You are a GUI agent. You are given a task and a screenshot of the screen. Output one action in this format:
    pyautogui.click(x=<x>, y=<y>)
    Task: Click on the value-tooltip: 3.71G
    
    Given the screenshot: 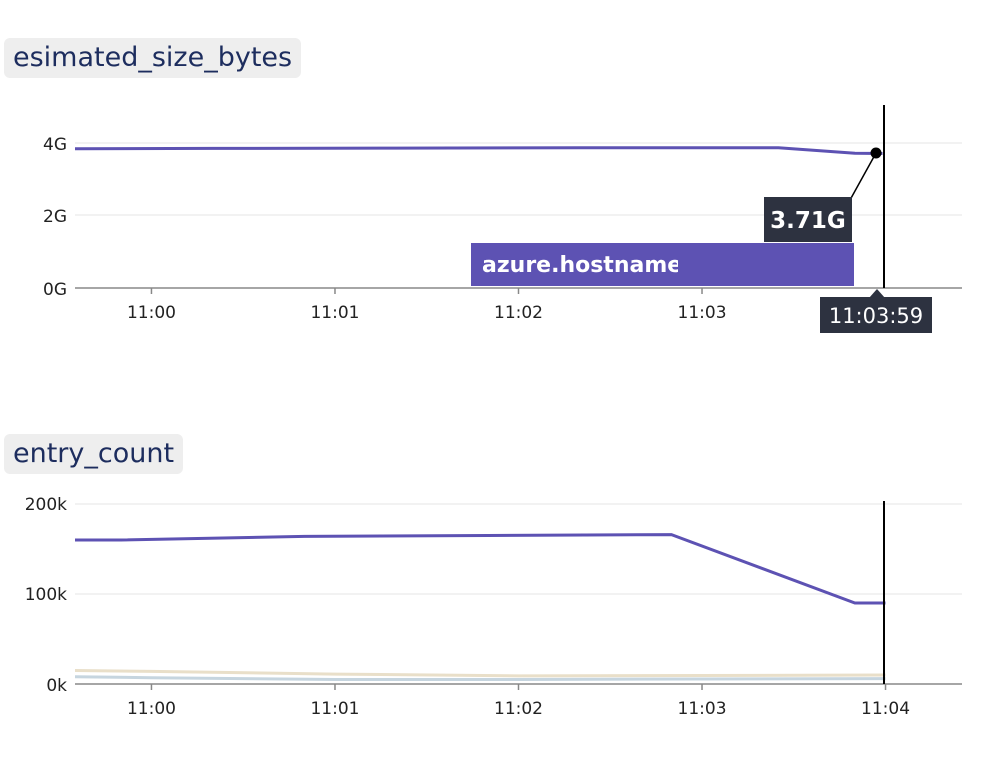 What is the action you would take?
    pyautogui.click(x=808, y=221)
    